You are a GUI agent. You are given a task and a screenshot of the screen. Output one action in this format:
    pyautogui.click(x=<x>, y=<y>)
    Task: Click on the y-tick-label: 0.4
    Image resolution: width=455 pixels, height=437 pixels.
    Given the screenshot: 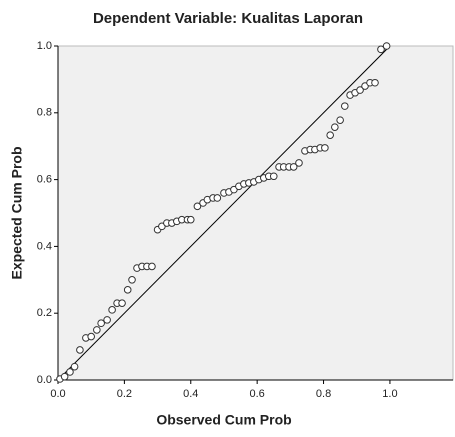 What is the action you would take?
    pyautogui.click(x=44, y=246)
    